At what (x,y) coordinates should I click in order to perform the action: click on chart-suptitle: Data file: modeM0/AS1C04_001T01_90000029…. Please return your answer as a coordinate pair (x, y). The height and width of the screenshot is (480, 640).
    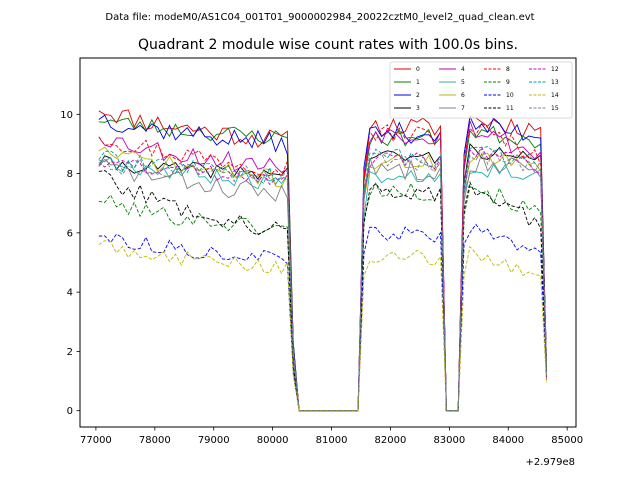
    Looking at the image, I should click on (319, 17).